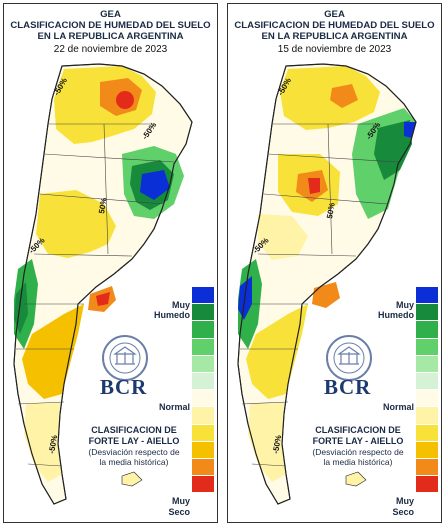 Image resolution: width=446 pixels, height=529 pixels. Describe the element at coordinates (334, 49) in the screenshot. I see `map-date: 15 de noviembre de 2023` at that location.